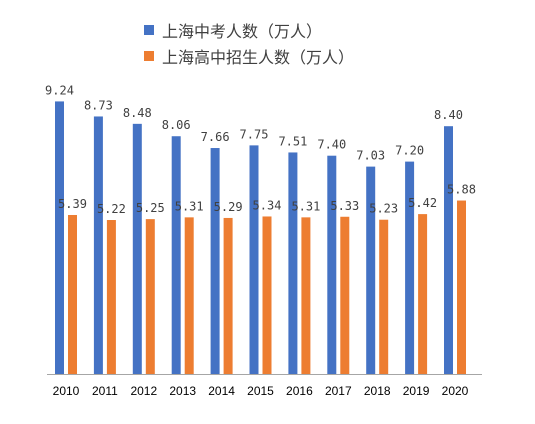  I want to click on data-label-series-2-2014: 5.29, so click(228, 207).